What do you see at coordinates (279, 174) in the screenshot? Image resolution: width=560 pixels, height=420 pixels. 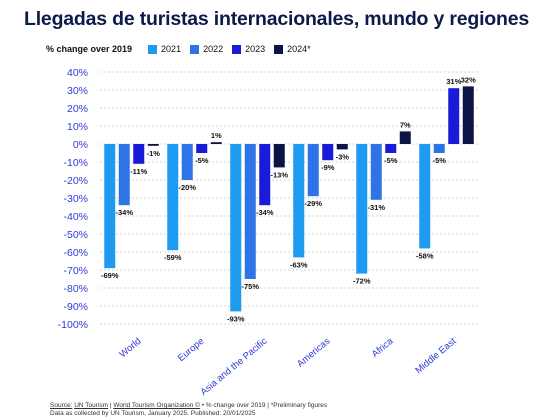 I see `data-label: -13%` at bounding box center [279, 174].